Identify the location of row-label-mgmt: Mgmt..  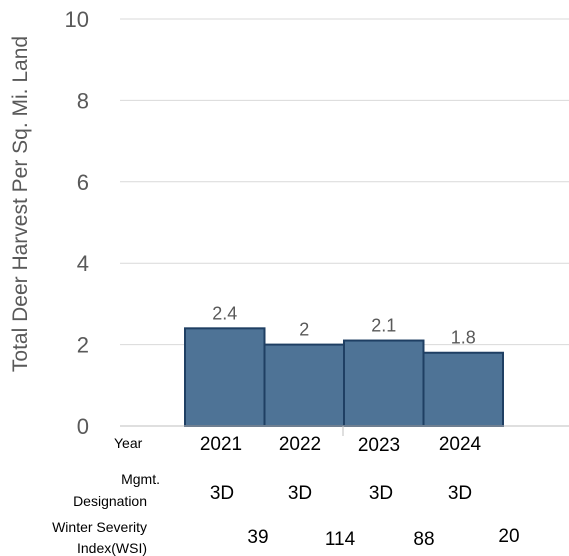
(140, 479).